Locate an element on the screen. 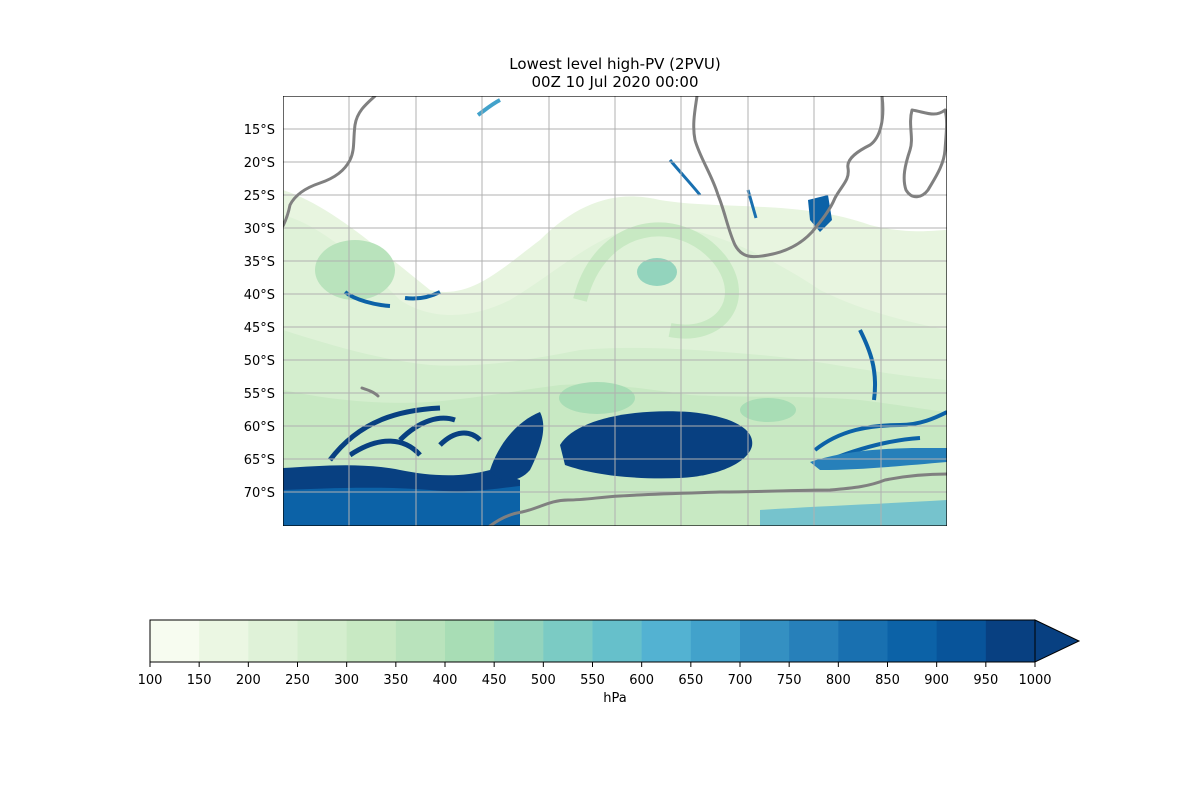 The image size is (1200, 800). pv-antarctic-fringe is located at coordinates (853, 513).